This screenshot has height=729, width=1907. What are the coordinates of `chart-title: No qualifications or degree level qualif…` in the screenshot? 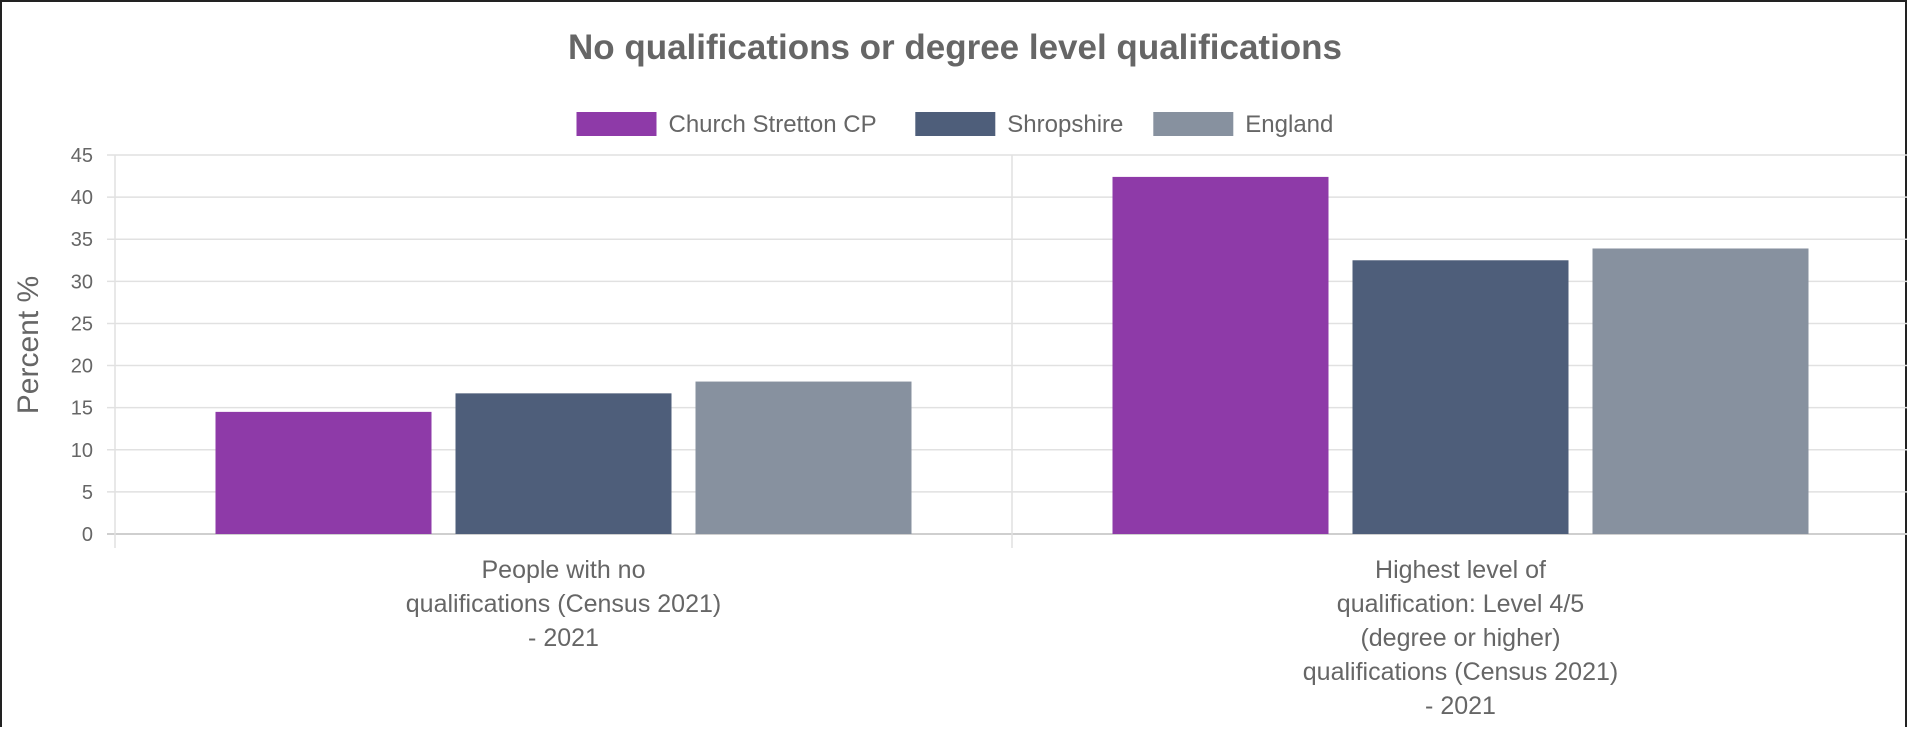 It's located at (955, 47).